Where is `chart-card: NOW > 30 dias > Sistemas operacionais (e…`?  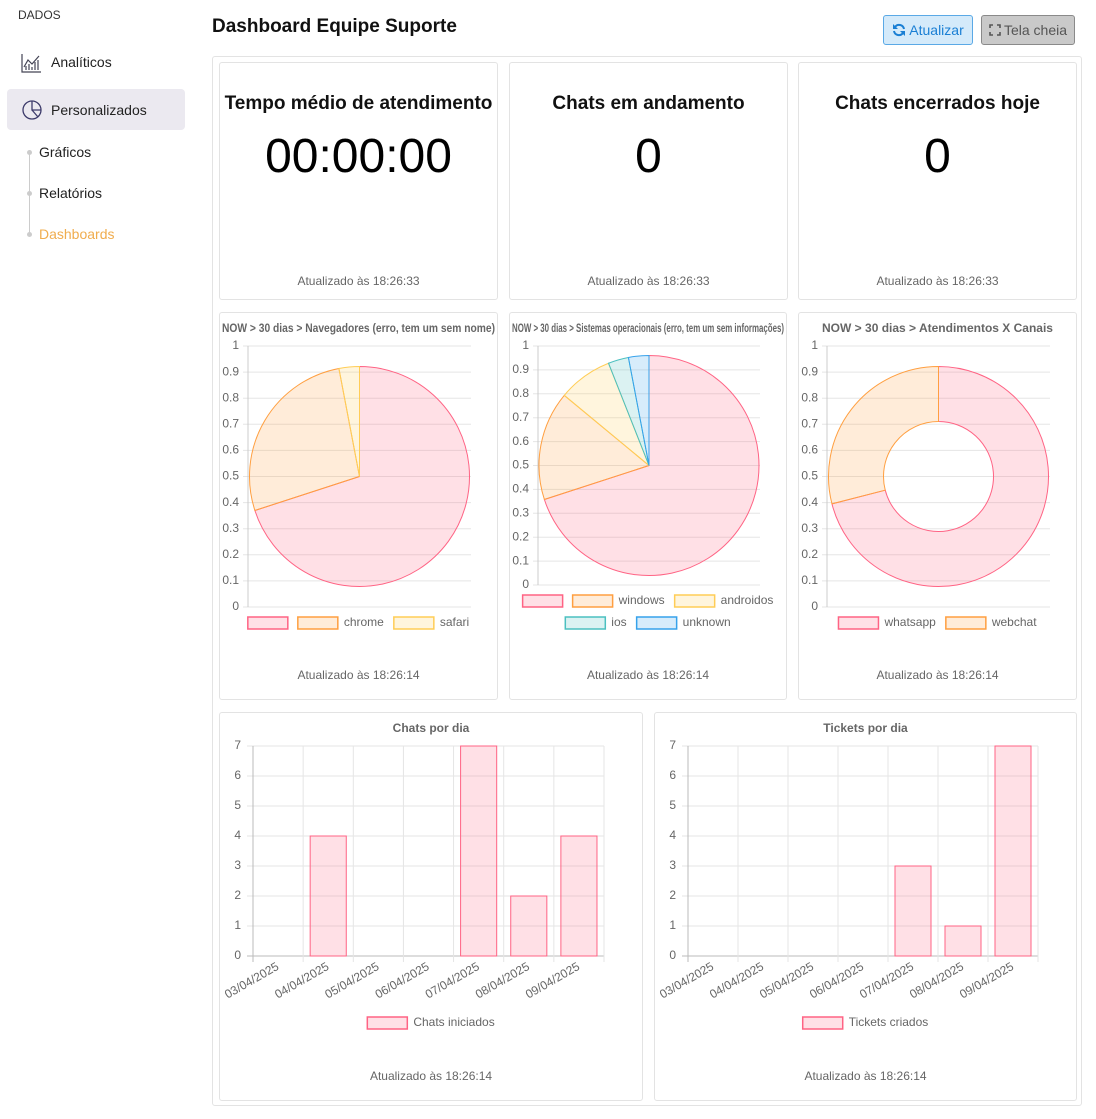 chart-card: NOW > 30 dias > Sistemas operacionais (e… is located at coordinates (648, 506).